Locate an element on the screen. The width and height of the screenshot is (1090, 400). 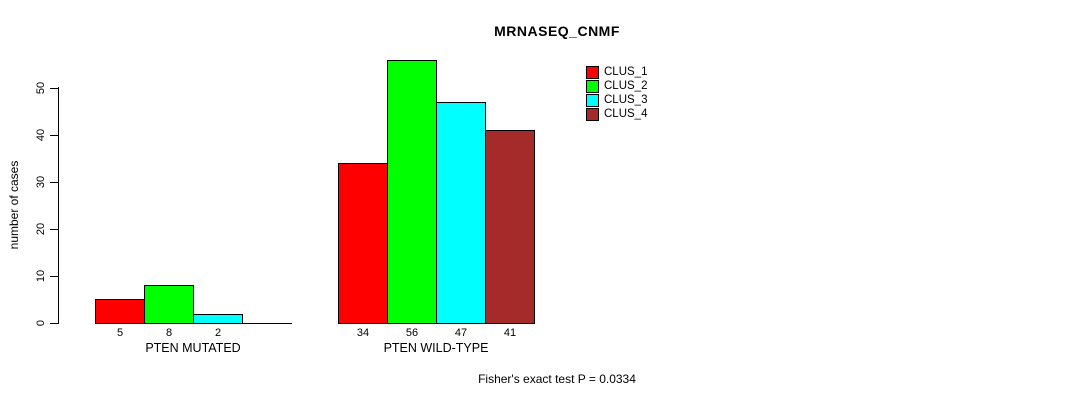
y-tick-label: 40 is located at coordinates (41, 135).